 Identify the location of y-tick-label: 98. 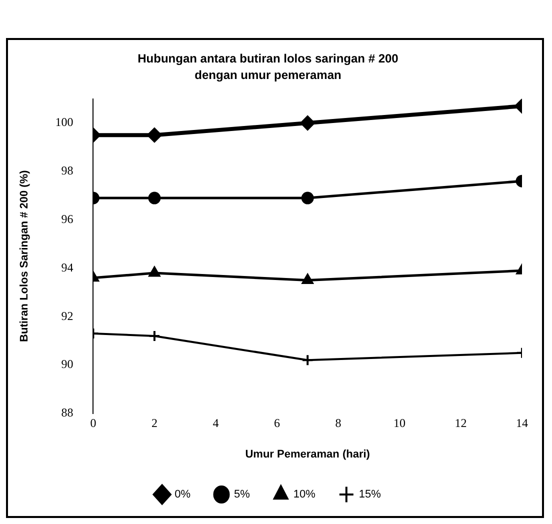
(67, 171).